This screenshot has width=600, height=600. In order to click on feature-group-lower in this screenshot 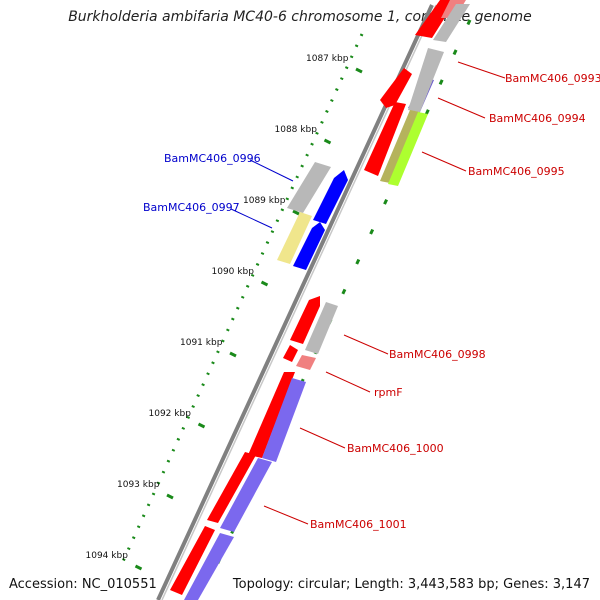, I will do `click(238, 486)`.